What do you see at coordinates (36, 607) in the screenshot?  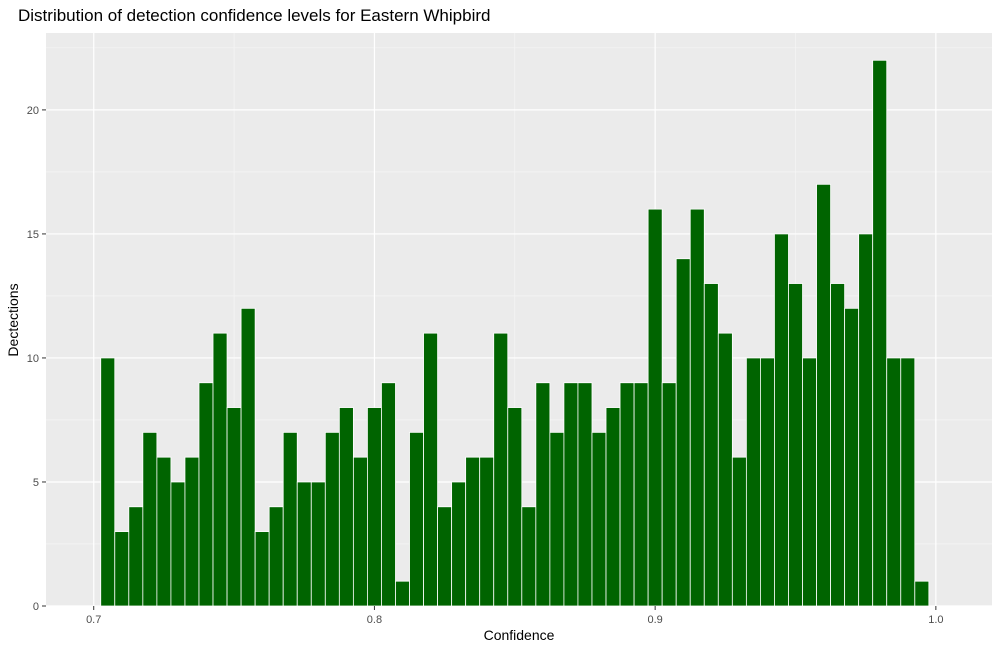 I see `y-tick-label: 0` at bounding box center [36, 607].